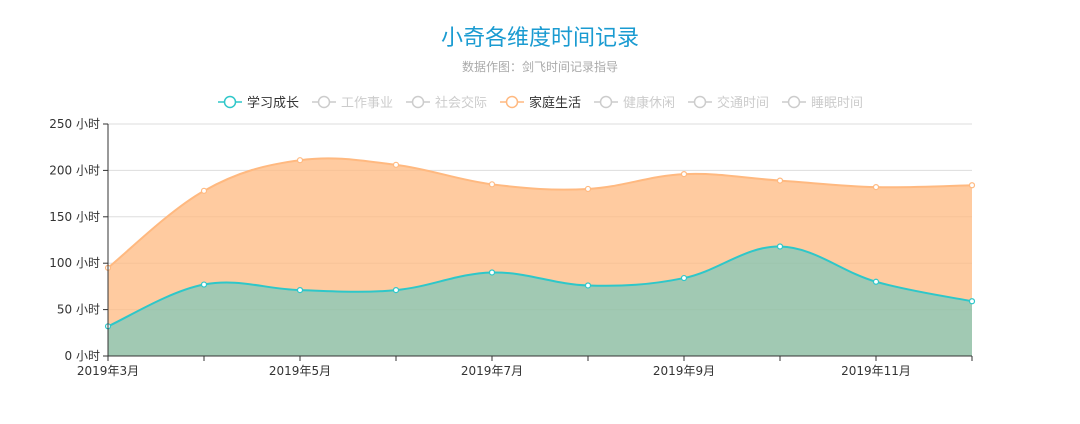 The width and height of the screenshot is (1080, 424). What do you see at coordinates (108, 371) in the screenshot?
I see `x-tick-label: 2019年3月` at bounding box center [108, 371].